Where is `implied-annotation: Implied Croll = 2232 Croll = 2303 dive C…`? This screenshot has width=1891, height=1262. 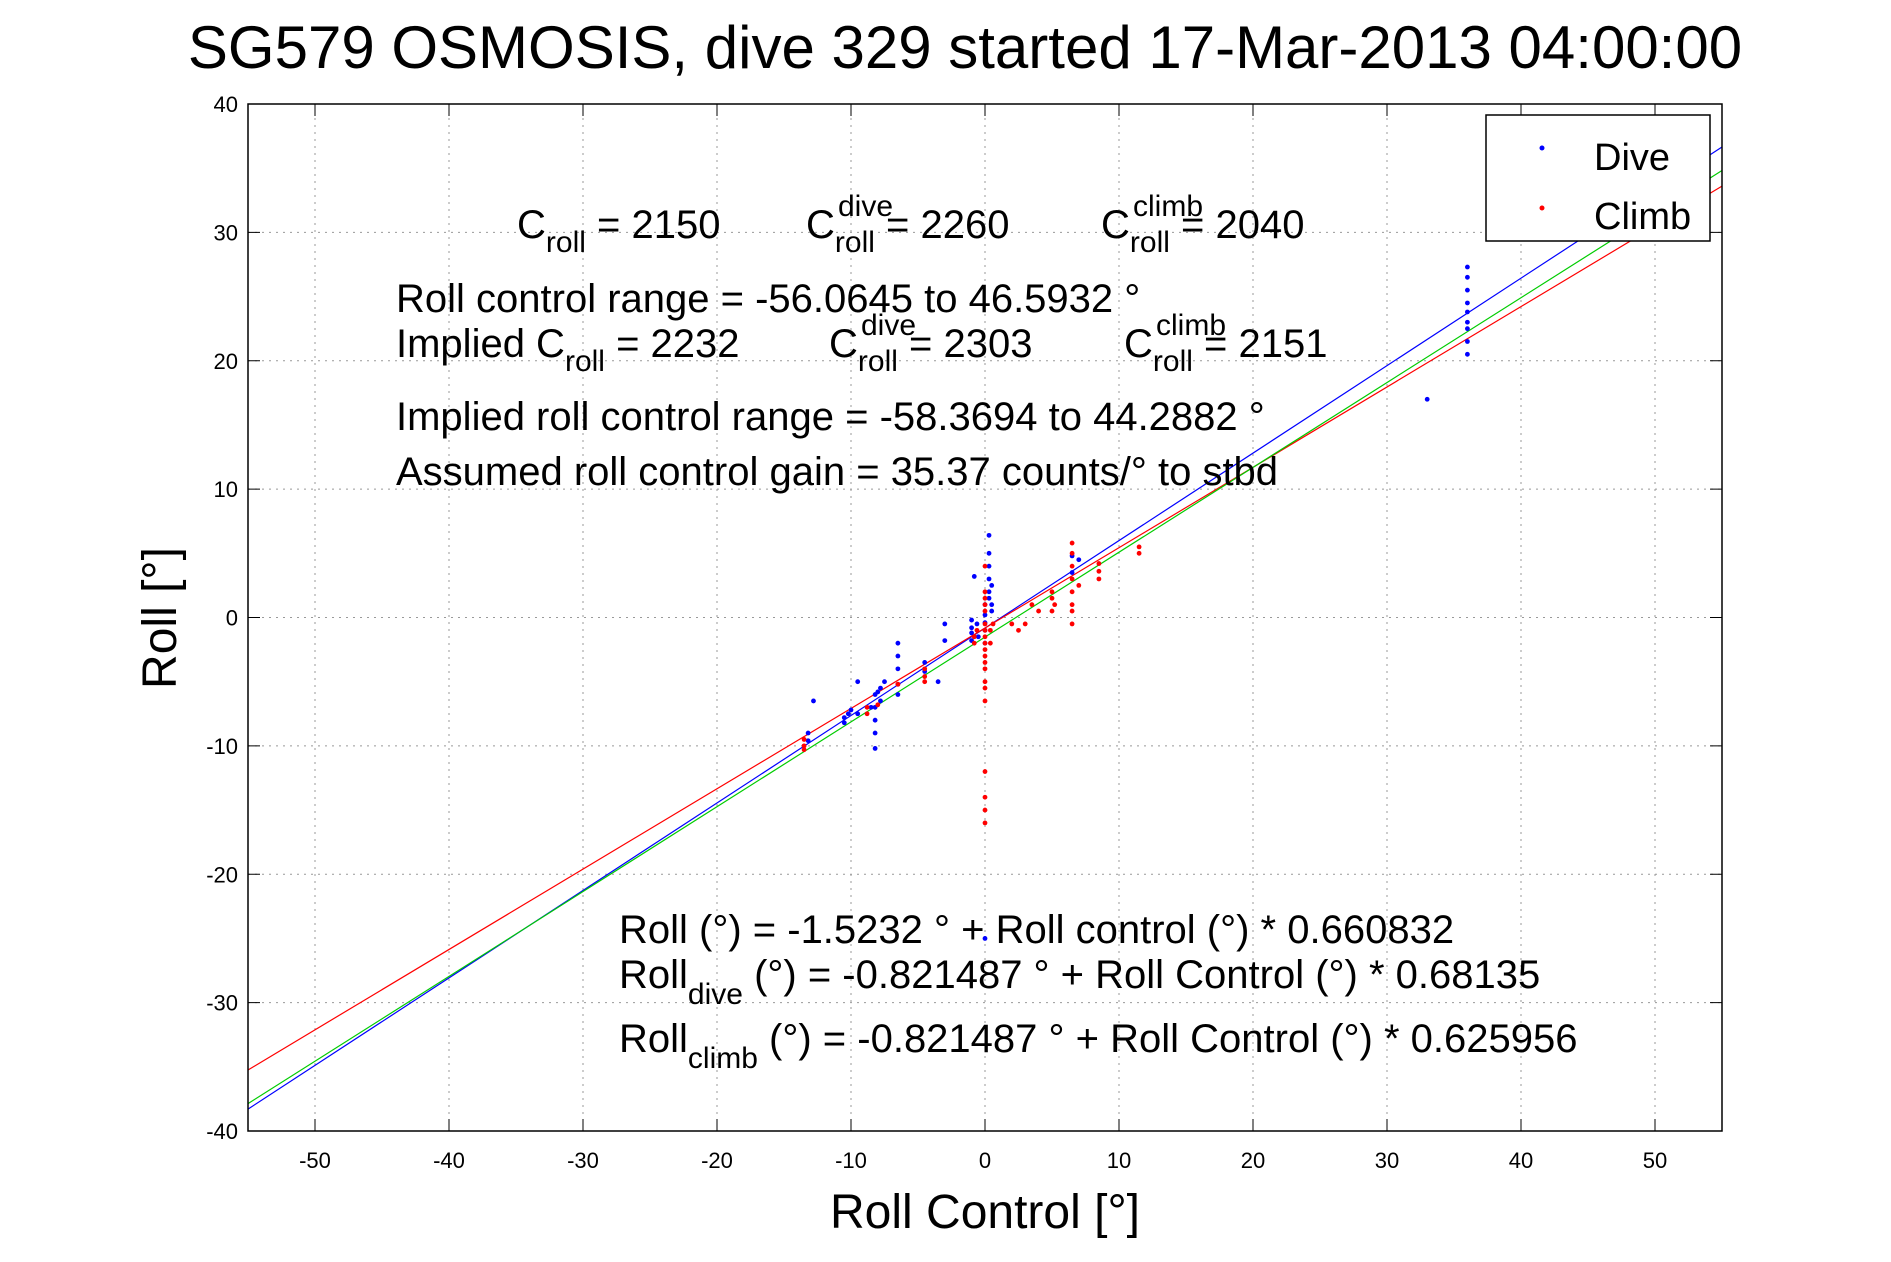
implied-annotation: Implied Croll = 2232 Croll = 2303 dive C… is located at coordinates (861, 343).